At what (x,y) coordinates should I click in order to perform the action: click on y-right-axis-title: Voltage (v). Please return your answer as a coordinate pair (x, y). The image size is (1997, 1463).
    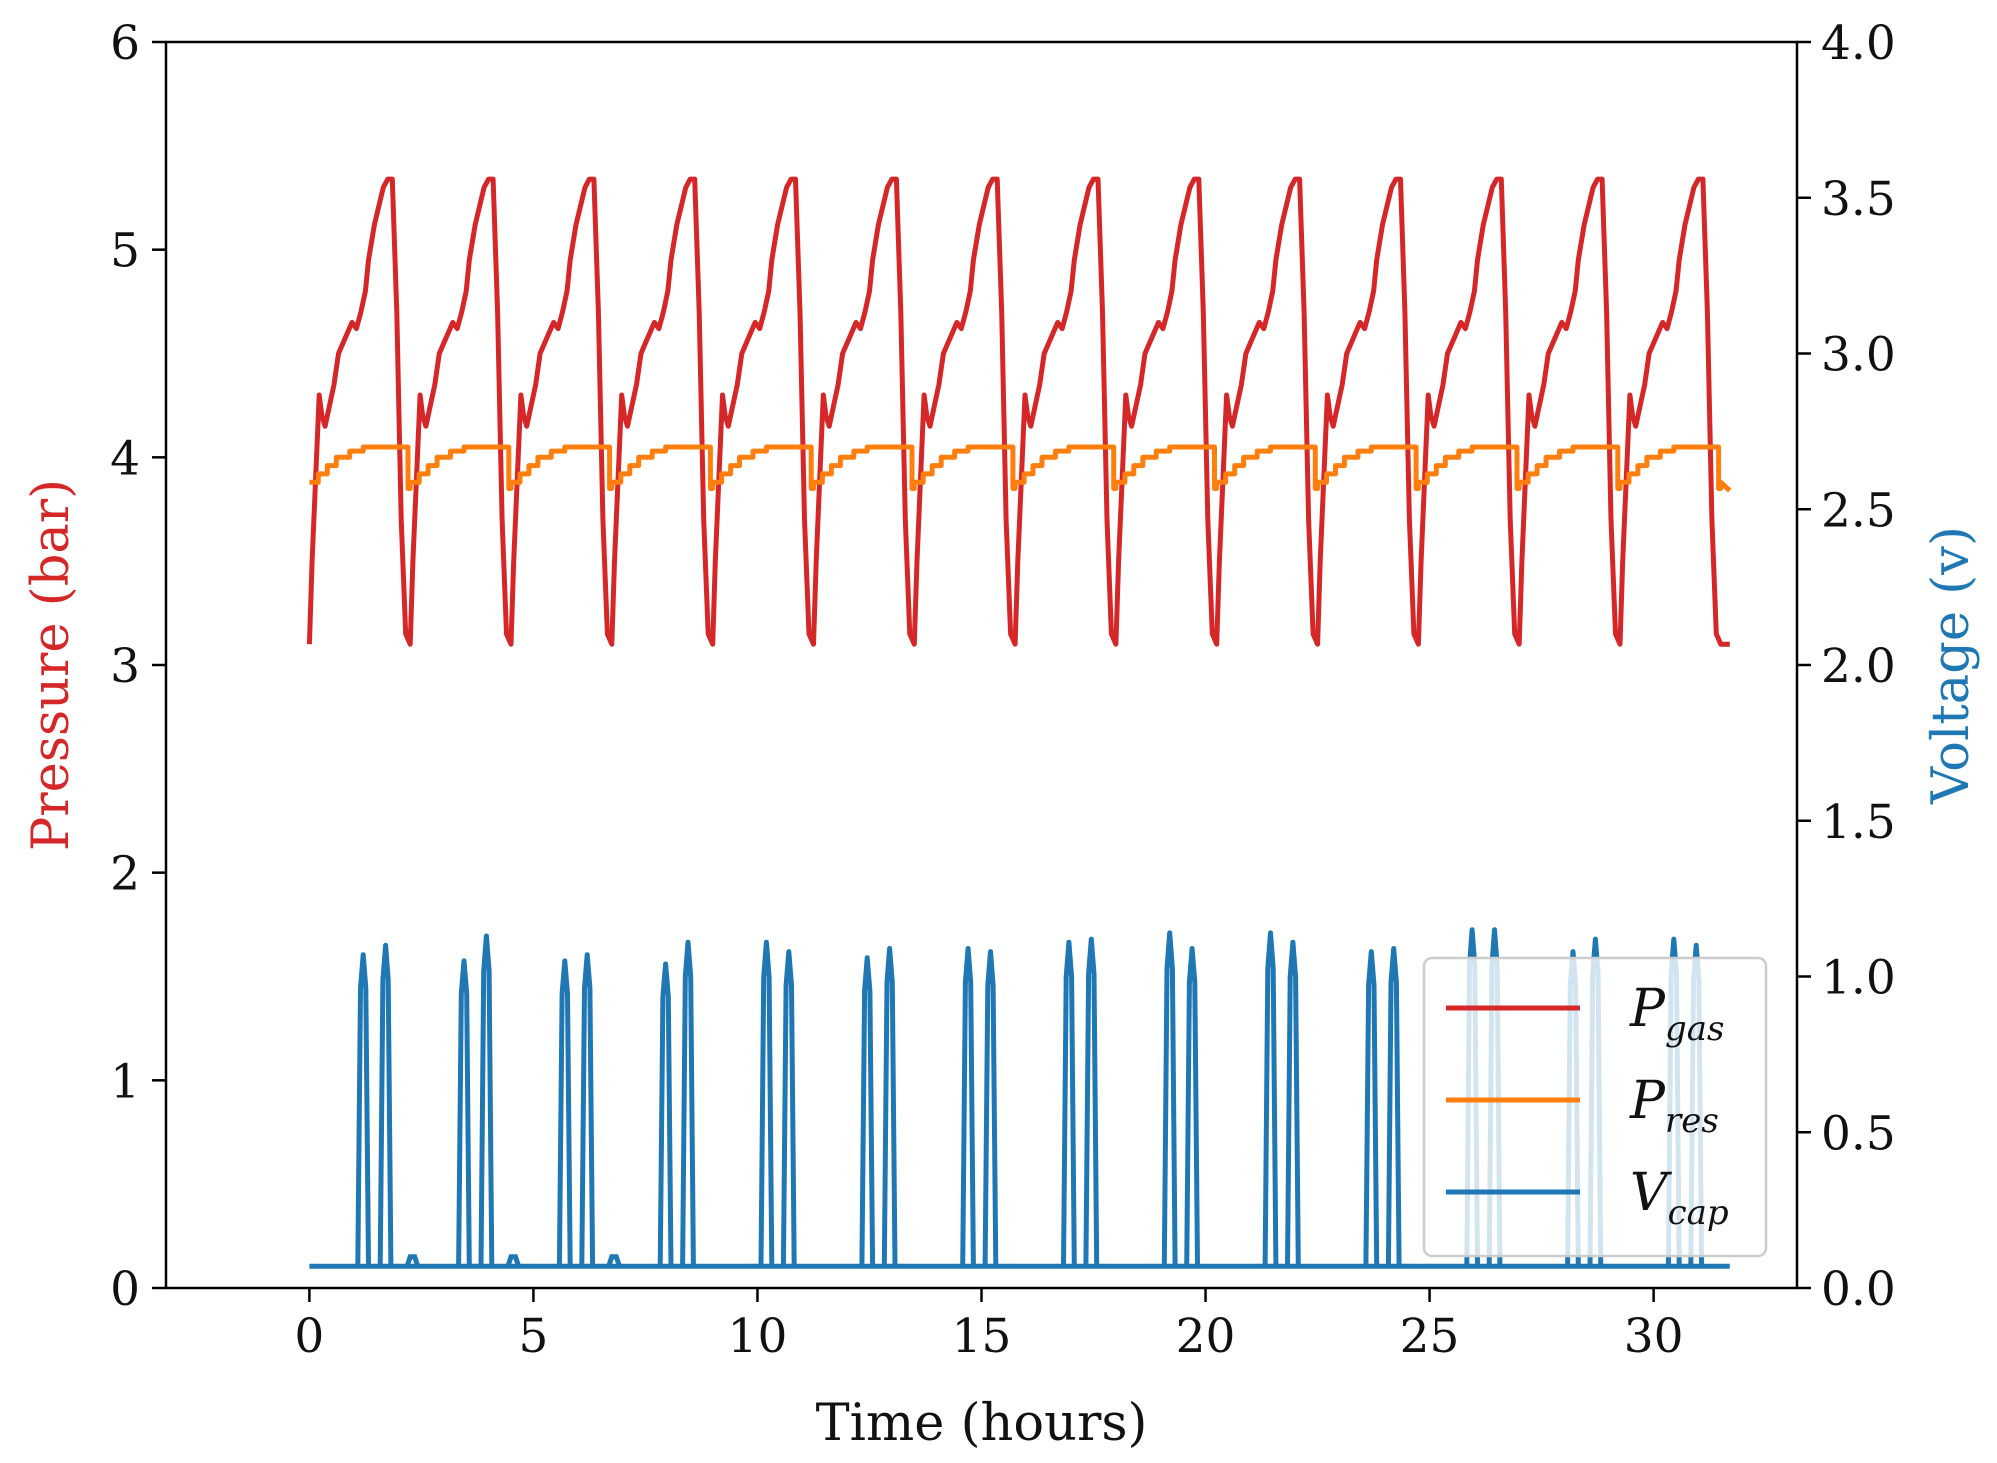
    Looking at the image, I should click on (1951, 665).